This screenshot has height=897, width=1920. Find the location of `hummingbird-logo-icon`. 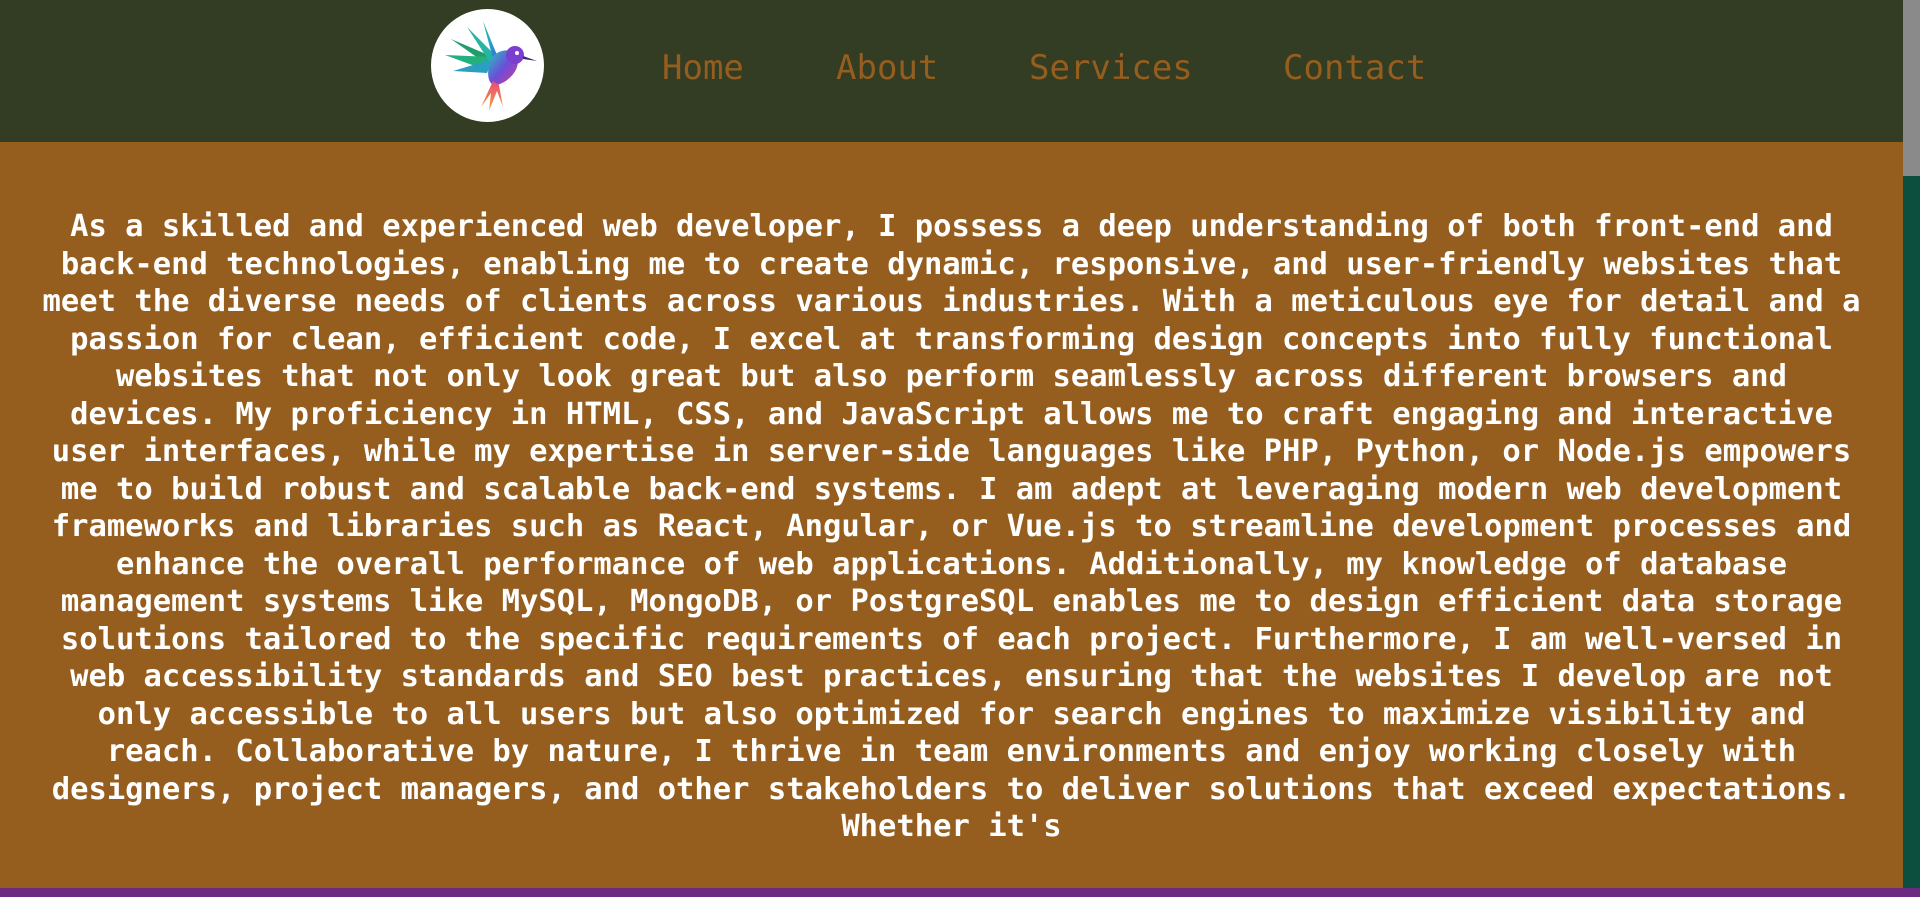

hummingbird-logo-icon is located at coordinates (487, 65).